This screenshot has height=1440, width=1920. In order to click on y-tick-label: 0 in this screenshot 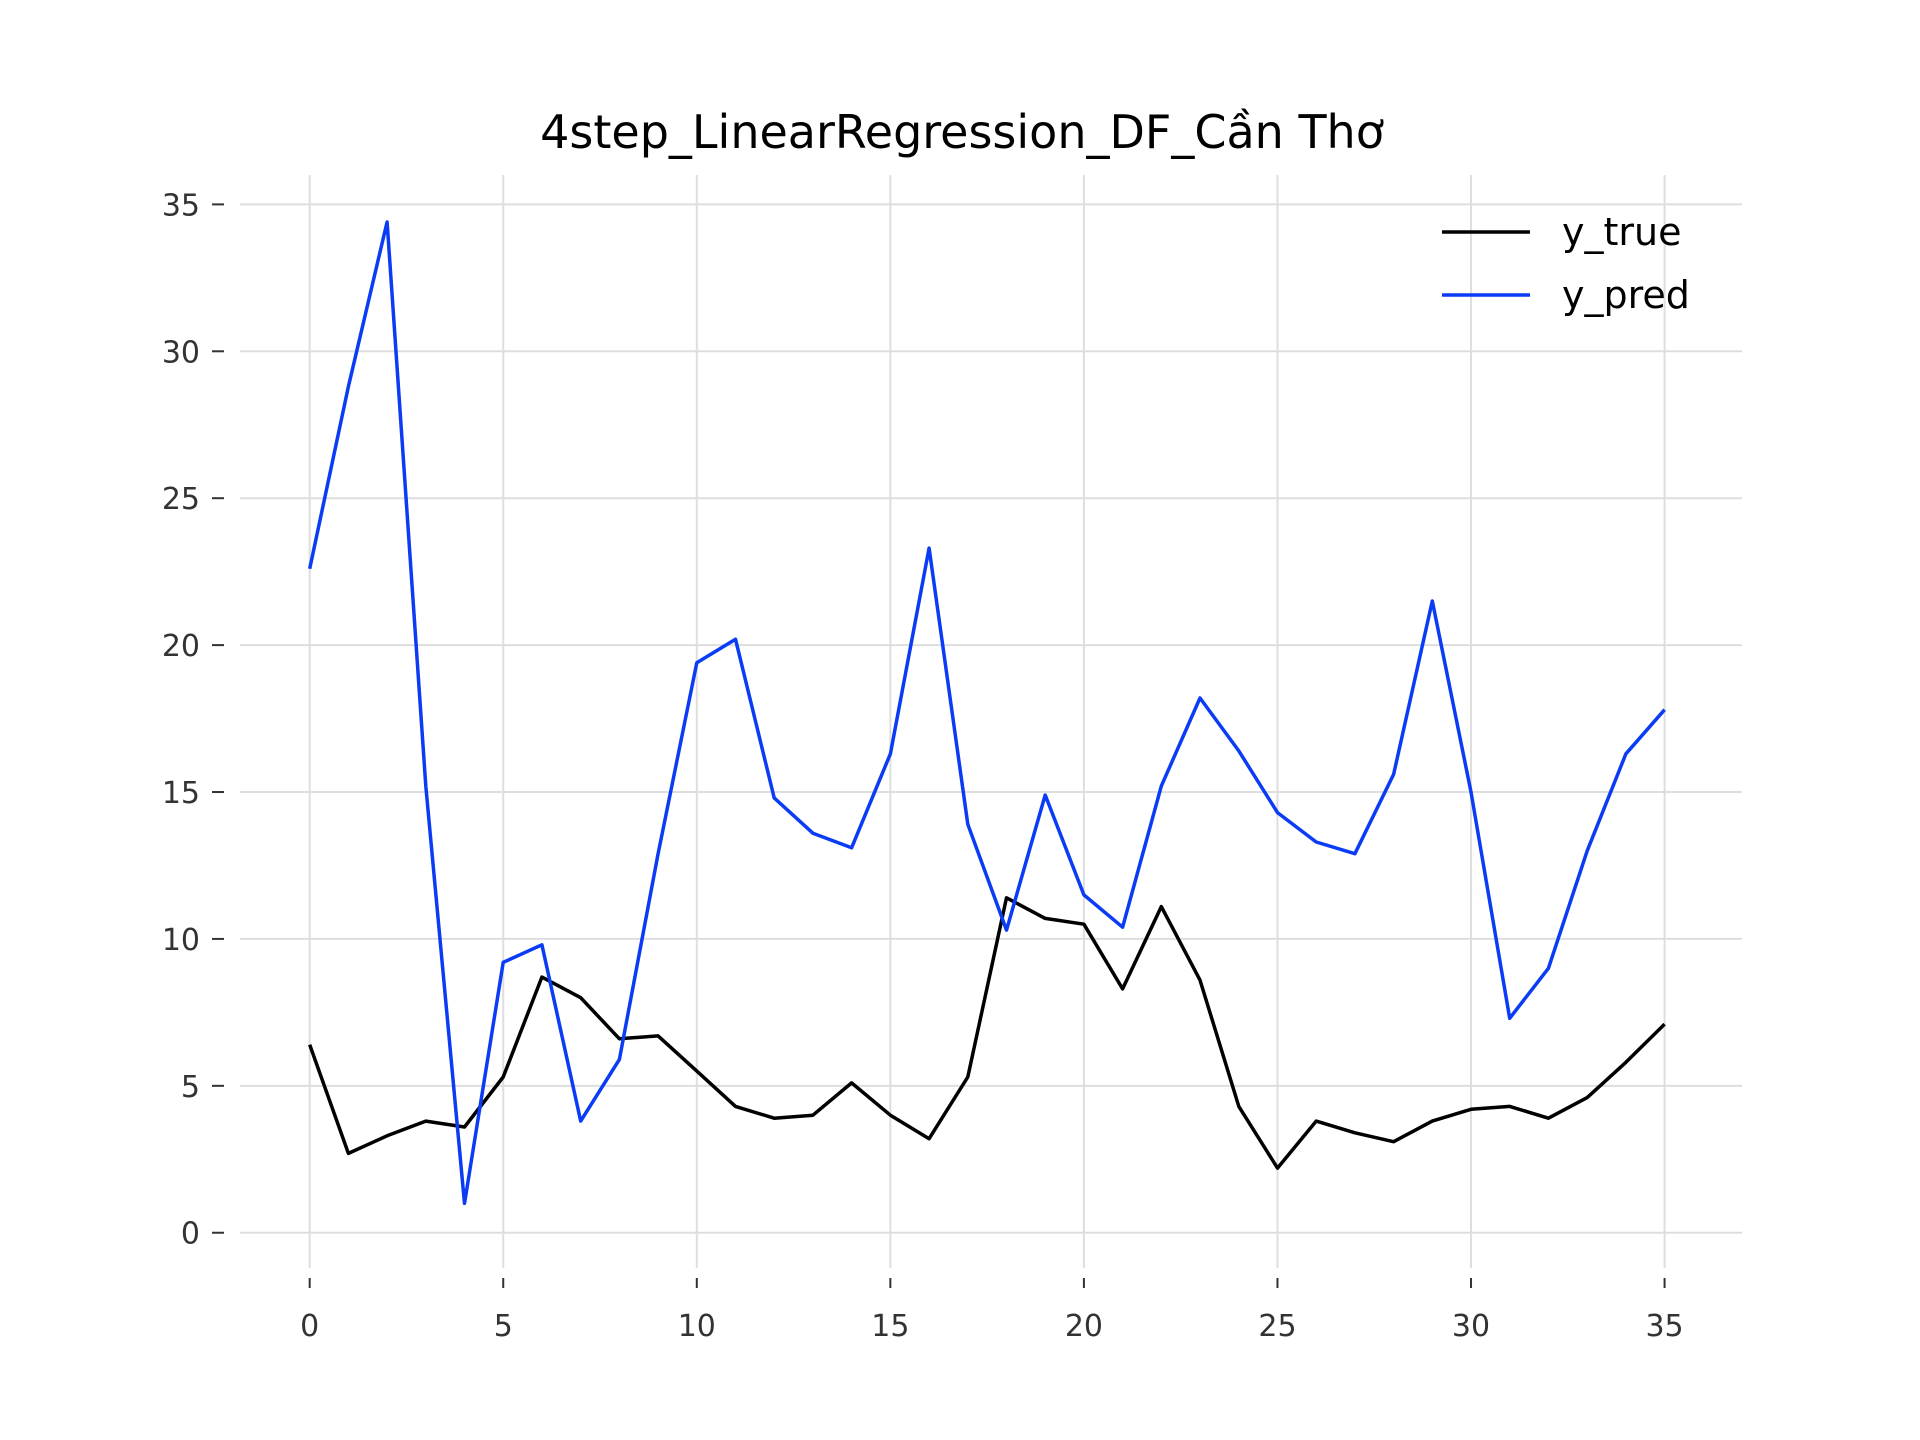, I will do `click(190, 1234)`.